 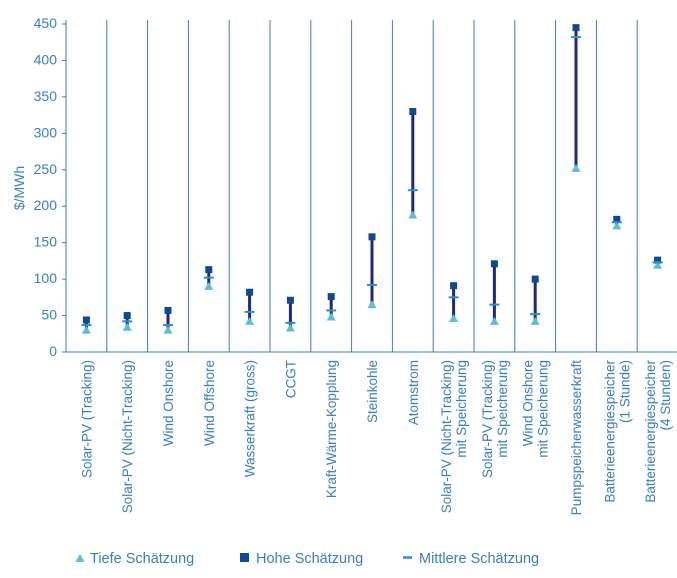 I want to click on legend-mid-label: Mittlere Schätzung, so click(x=479, y=559).